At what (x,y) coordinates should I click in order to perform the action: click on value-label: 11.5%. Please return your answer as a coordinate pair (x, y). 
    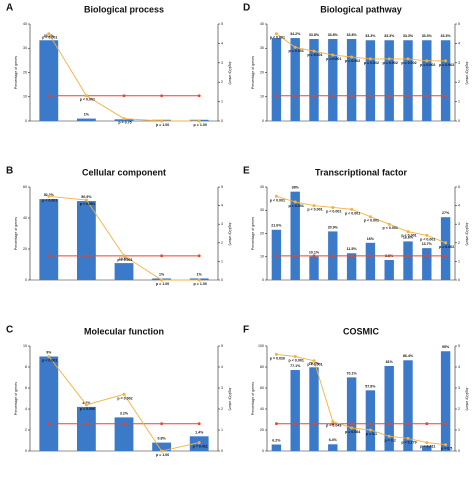
    Looking at the image, I should click on (352, 249).